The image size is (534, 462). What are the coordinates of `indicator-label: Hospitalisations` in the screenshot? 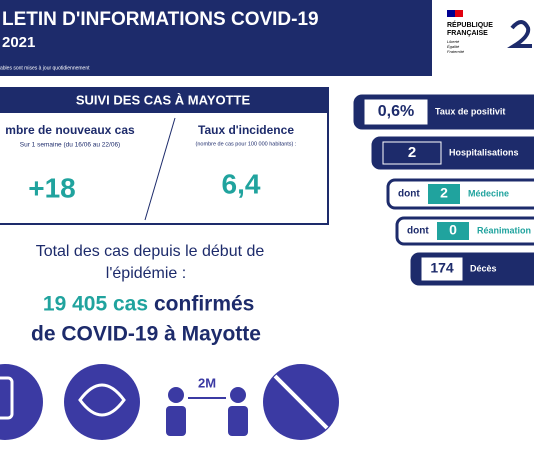 It's located at (484, 152).